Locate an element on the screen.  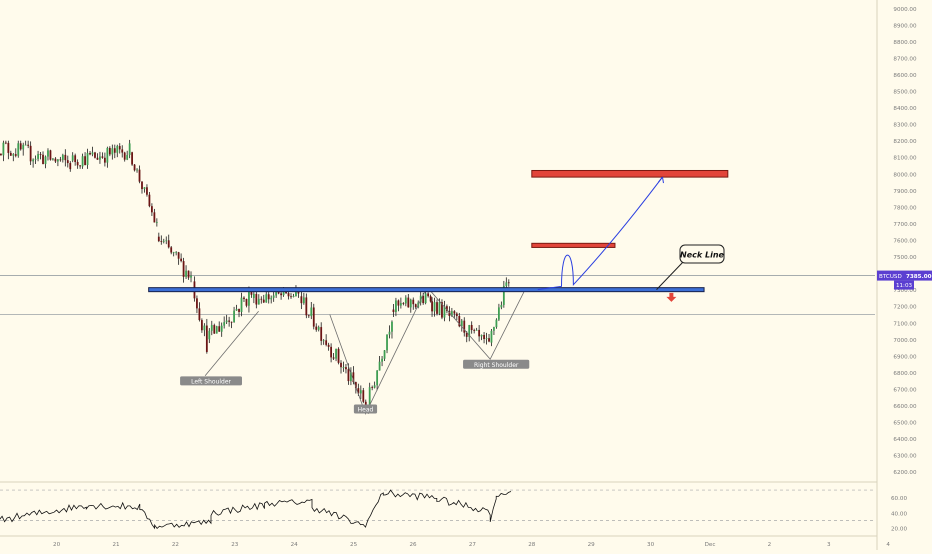
rsi-tick-label: 20.00 is located at coordinates (899, 529).